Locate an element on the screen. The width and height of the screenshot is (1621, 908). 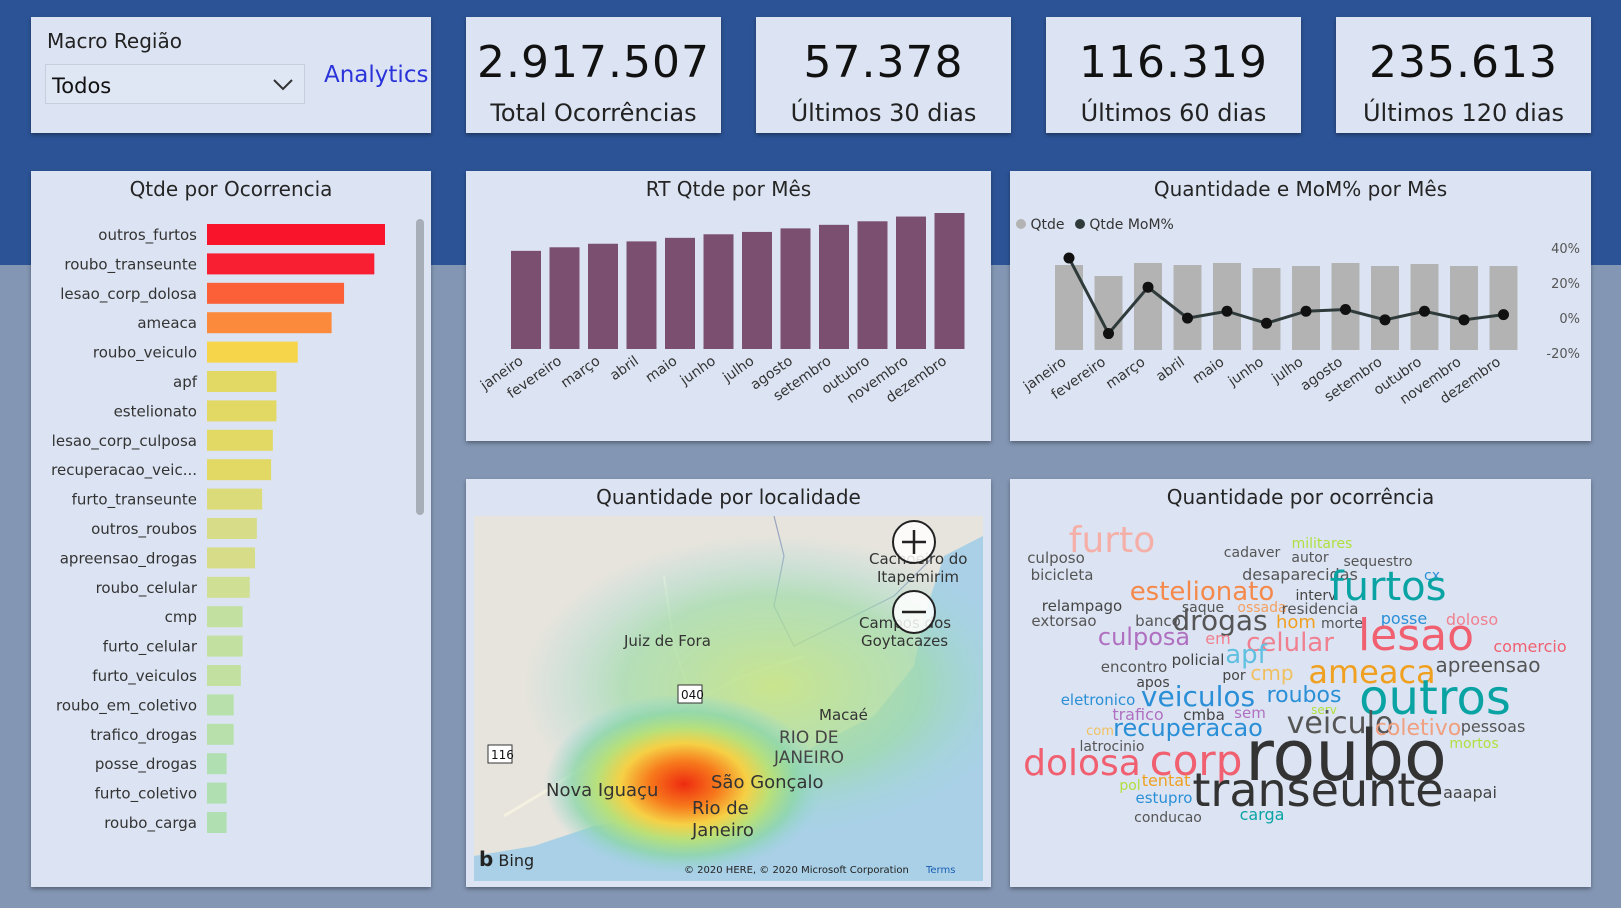
word: apos is located at coordinates (1152, 683).